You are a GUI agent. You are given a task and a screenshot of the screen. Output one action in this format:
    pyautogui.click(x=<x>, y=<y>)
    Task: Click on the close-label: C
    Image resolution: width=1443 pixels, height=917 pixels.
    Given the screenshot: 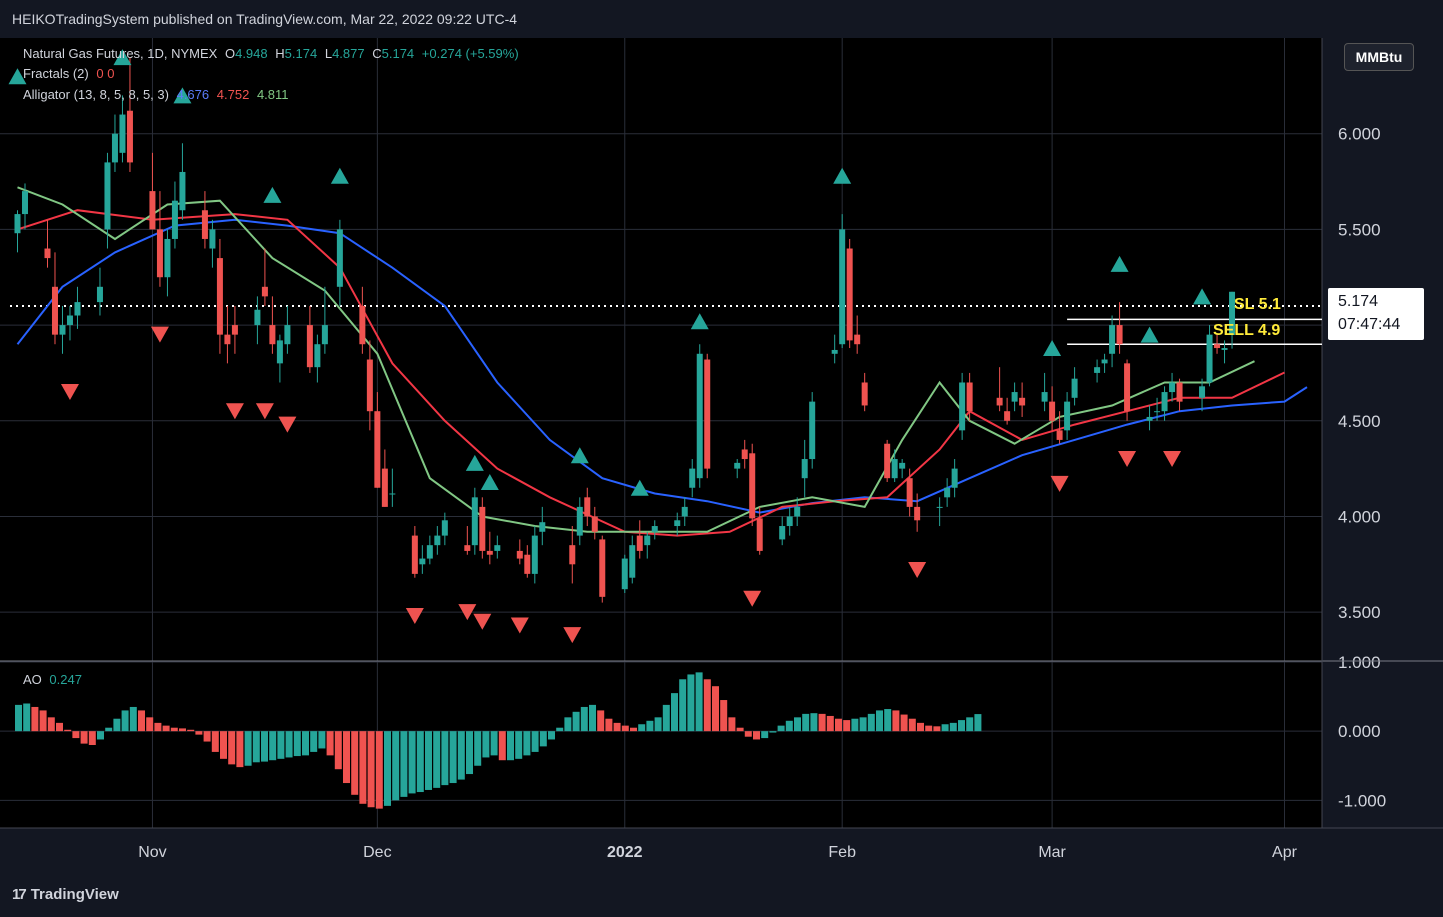 What is the action you would take?
    pyautogui.click(x=377, y=53)
    